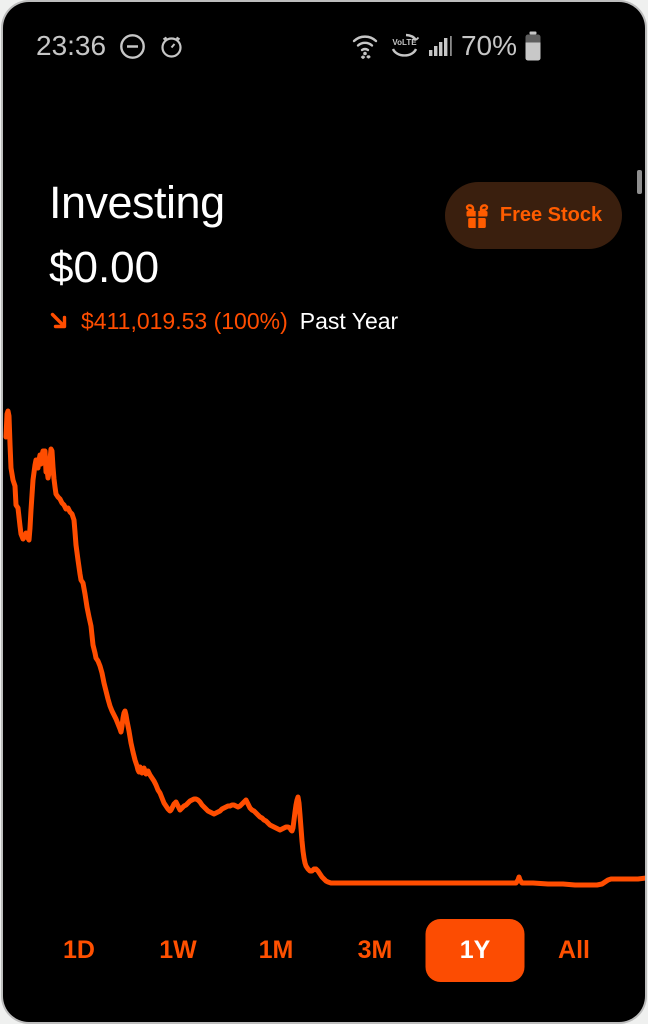 The image size is (648, 1024). Describe the element at coordinates (324, 46) in the screenshot. I see `status-bar: 23:36` at that location.